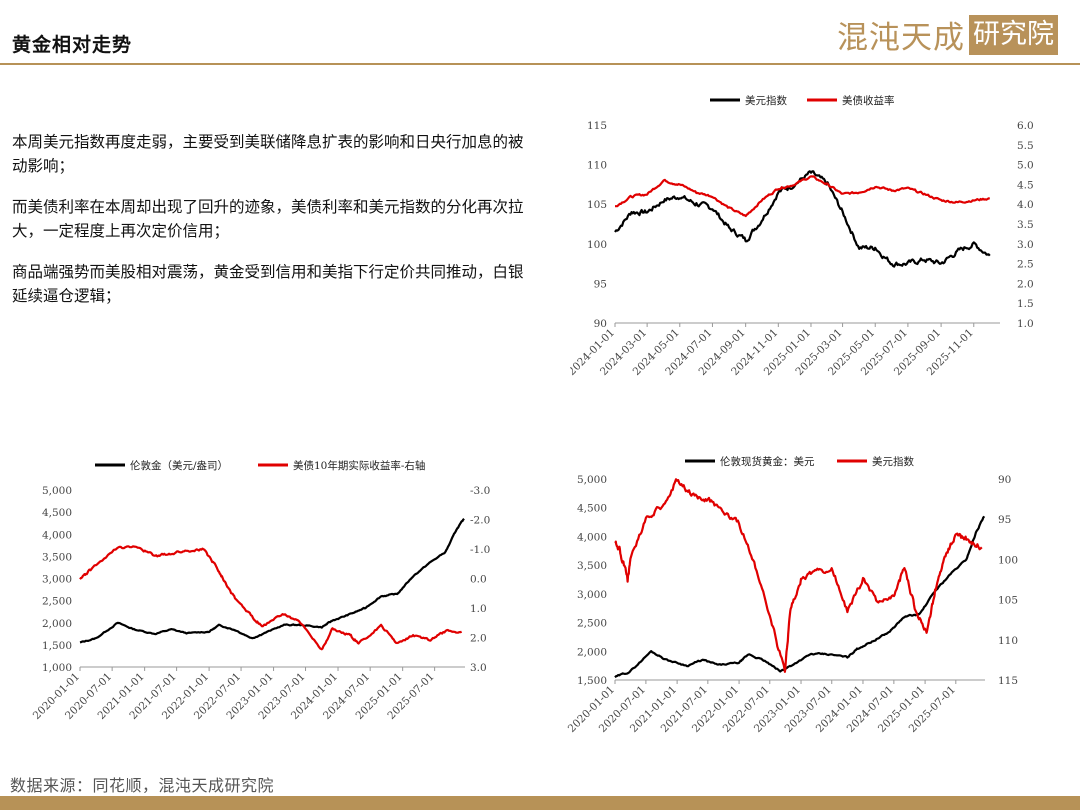 The image size is (1080, 810). I want to click on commentary-paragraph-3: 商品端强势而美股相对震荡，黄金受到信用和美指下行定价共同推动，白银延续逼仓逻辑；, so click(268, 284).